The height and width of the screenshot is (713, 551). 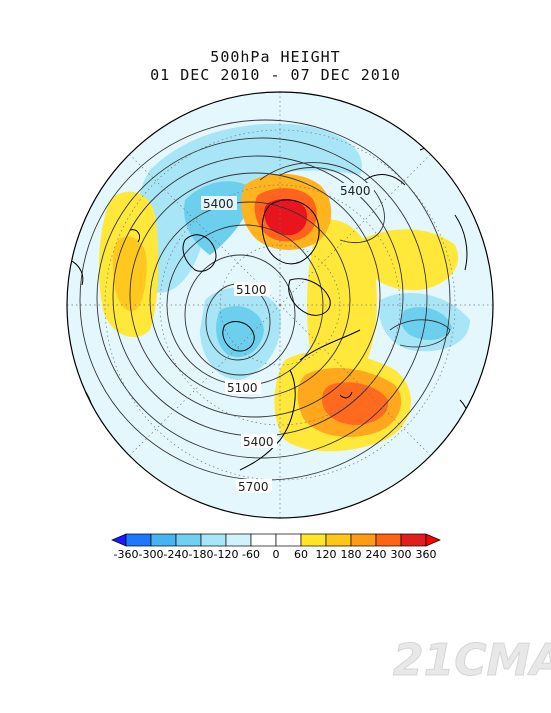 I want to click on colorbar-tick-label: 120, so click(x=326, y=554).